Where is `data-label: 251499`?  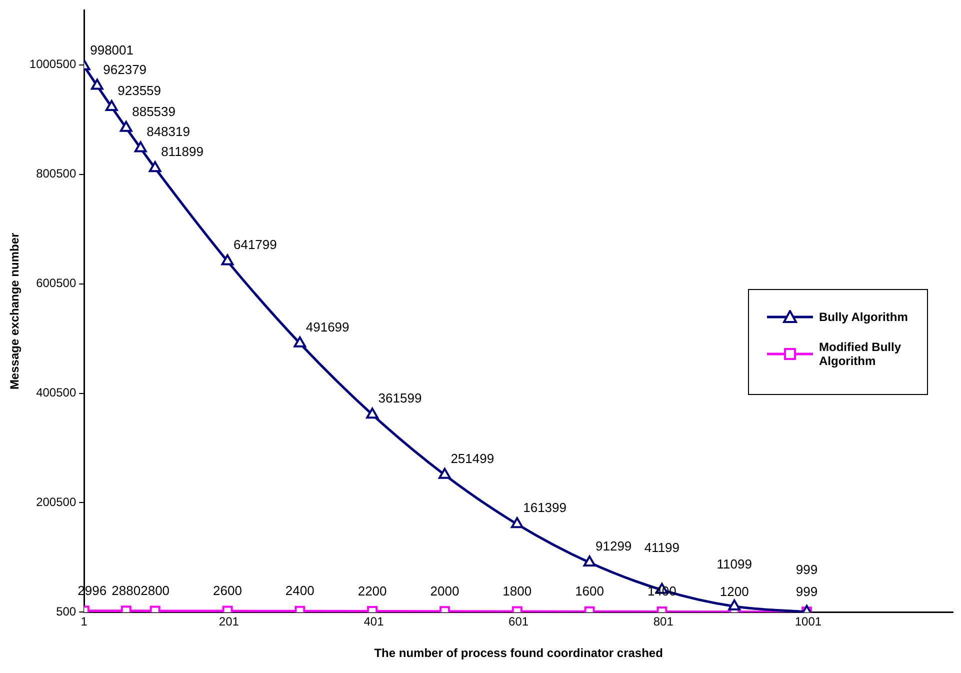 data-label: 251499 is located at coordinates (472, 458).